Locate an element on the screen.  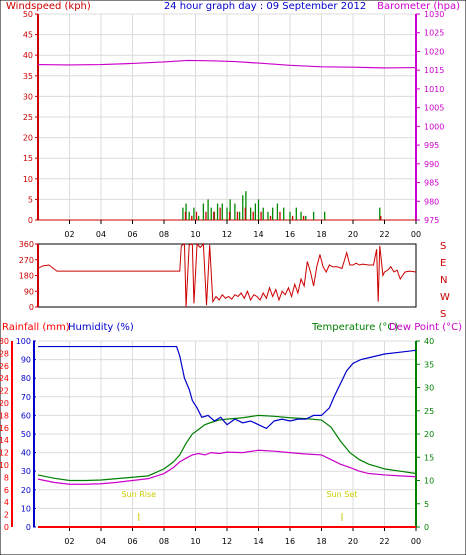
tick-label-humidity: 50 is located at coordinates (26, 434).